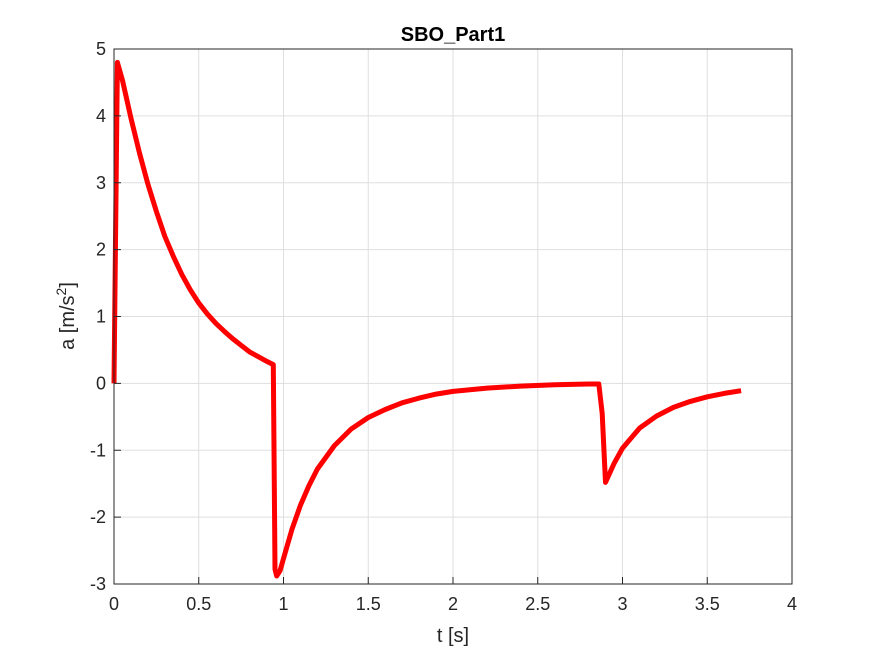  Describe the element at coordinates (101, 317) in the screenshot. I see `y-tick-label: 1` at that location.